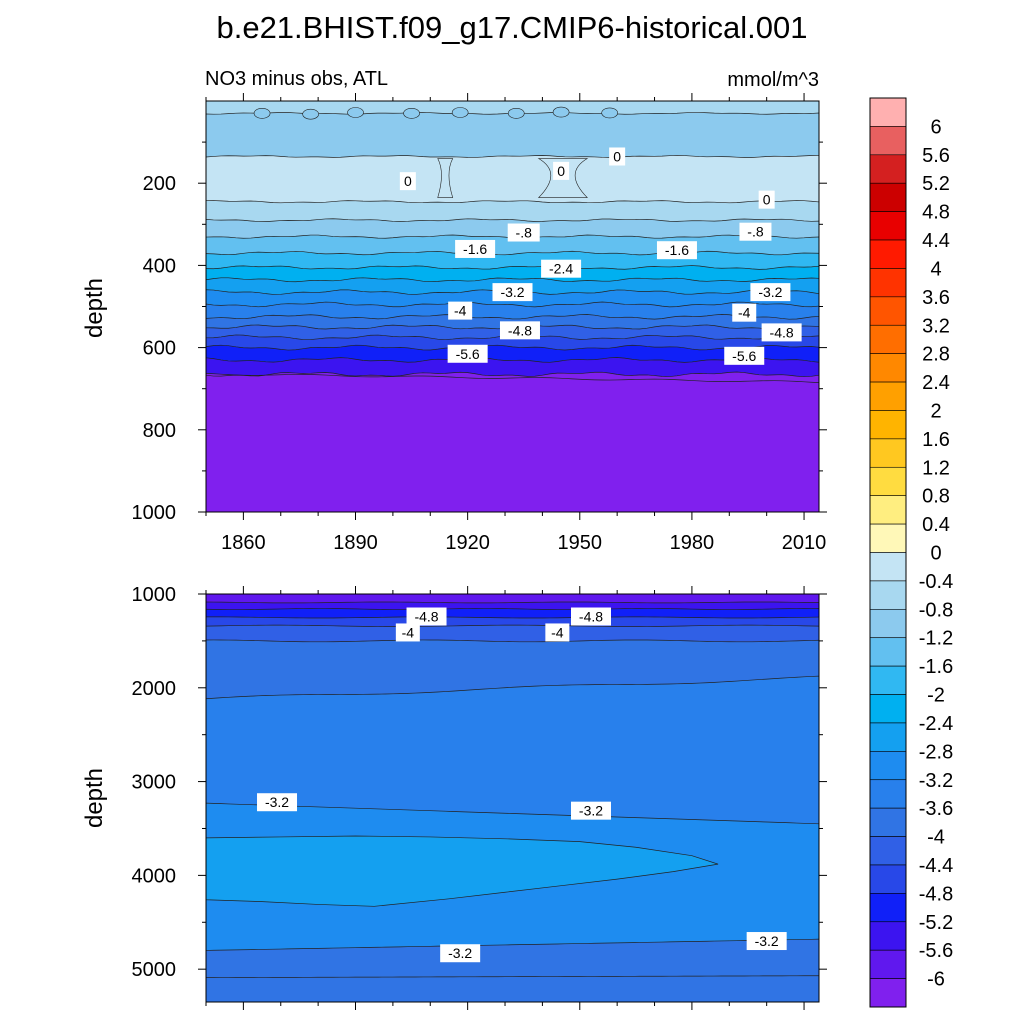 This screenshot has height=1024, width=1024. What do you see at coordinates (935, 127) in the screenshot?
I see `colorbar-label: 6` at bounding box center [935, 127].